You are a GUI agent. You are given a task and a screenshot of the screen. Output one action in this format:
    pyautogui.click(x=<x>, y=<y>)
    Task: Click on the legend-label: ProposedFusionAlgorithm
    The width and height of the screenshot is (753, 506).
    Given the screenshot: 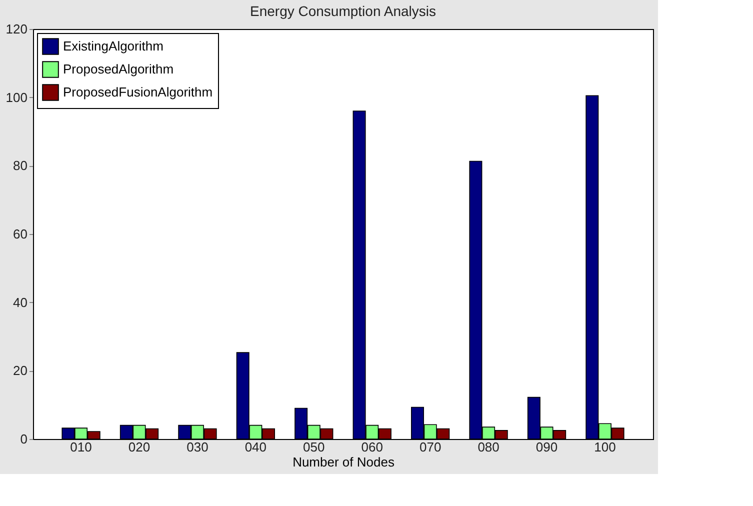 What is the action you would take?
    pyautogui.click(x=138, y=92)
    